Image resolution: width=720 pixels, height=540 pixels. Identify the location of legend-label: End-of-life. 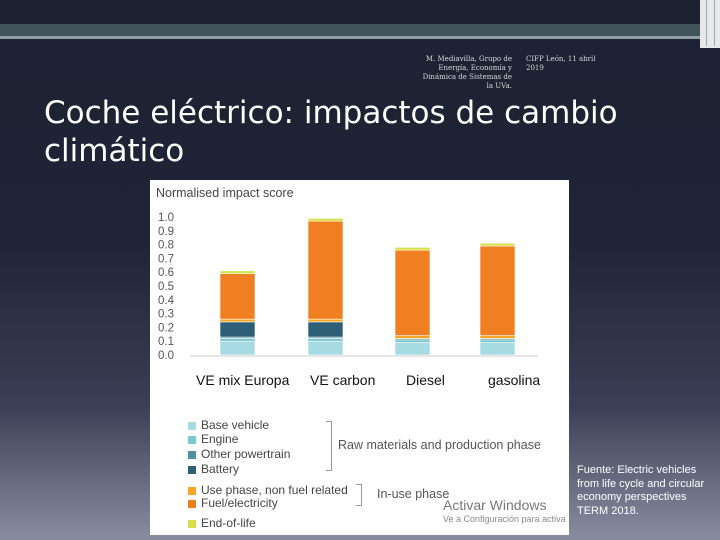
(228, 523).